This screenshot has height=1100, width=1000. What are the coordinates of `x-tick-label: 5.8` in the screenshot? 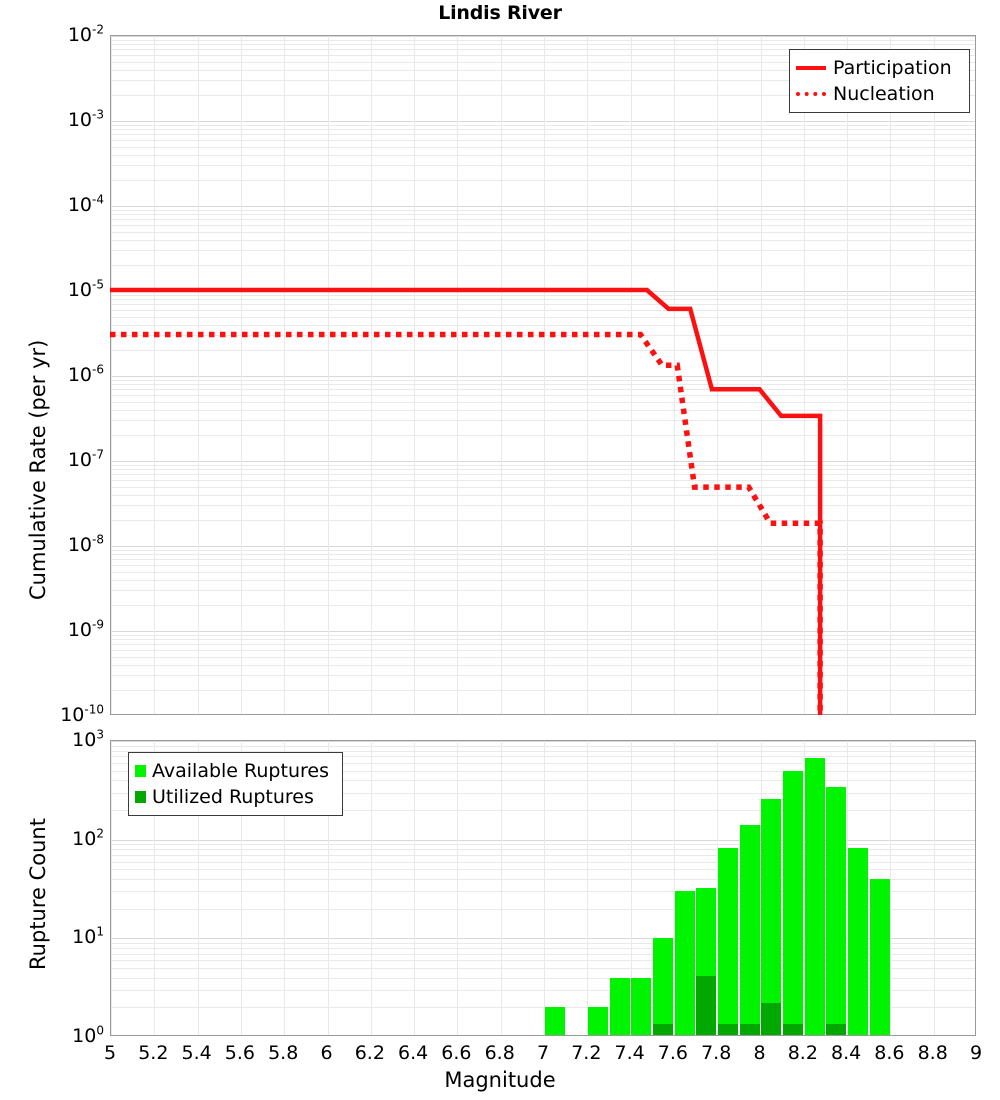 It's located at (283, 1053).